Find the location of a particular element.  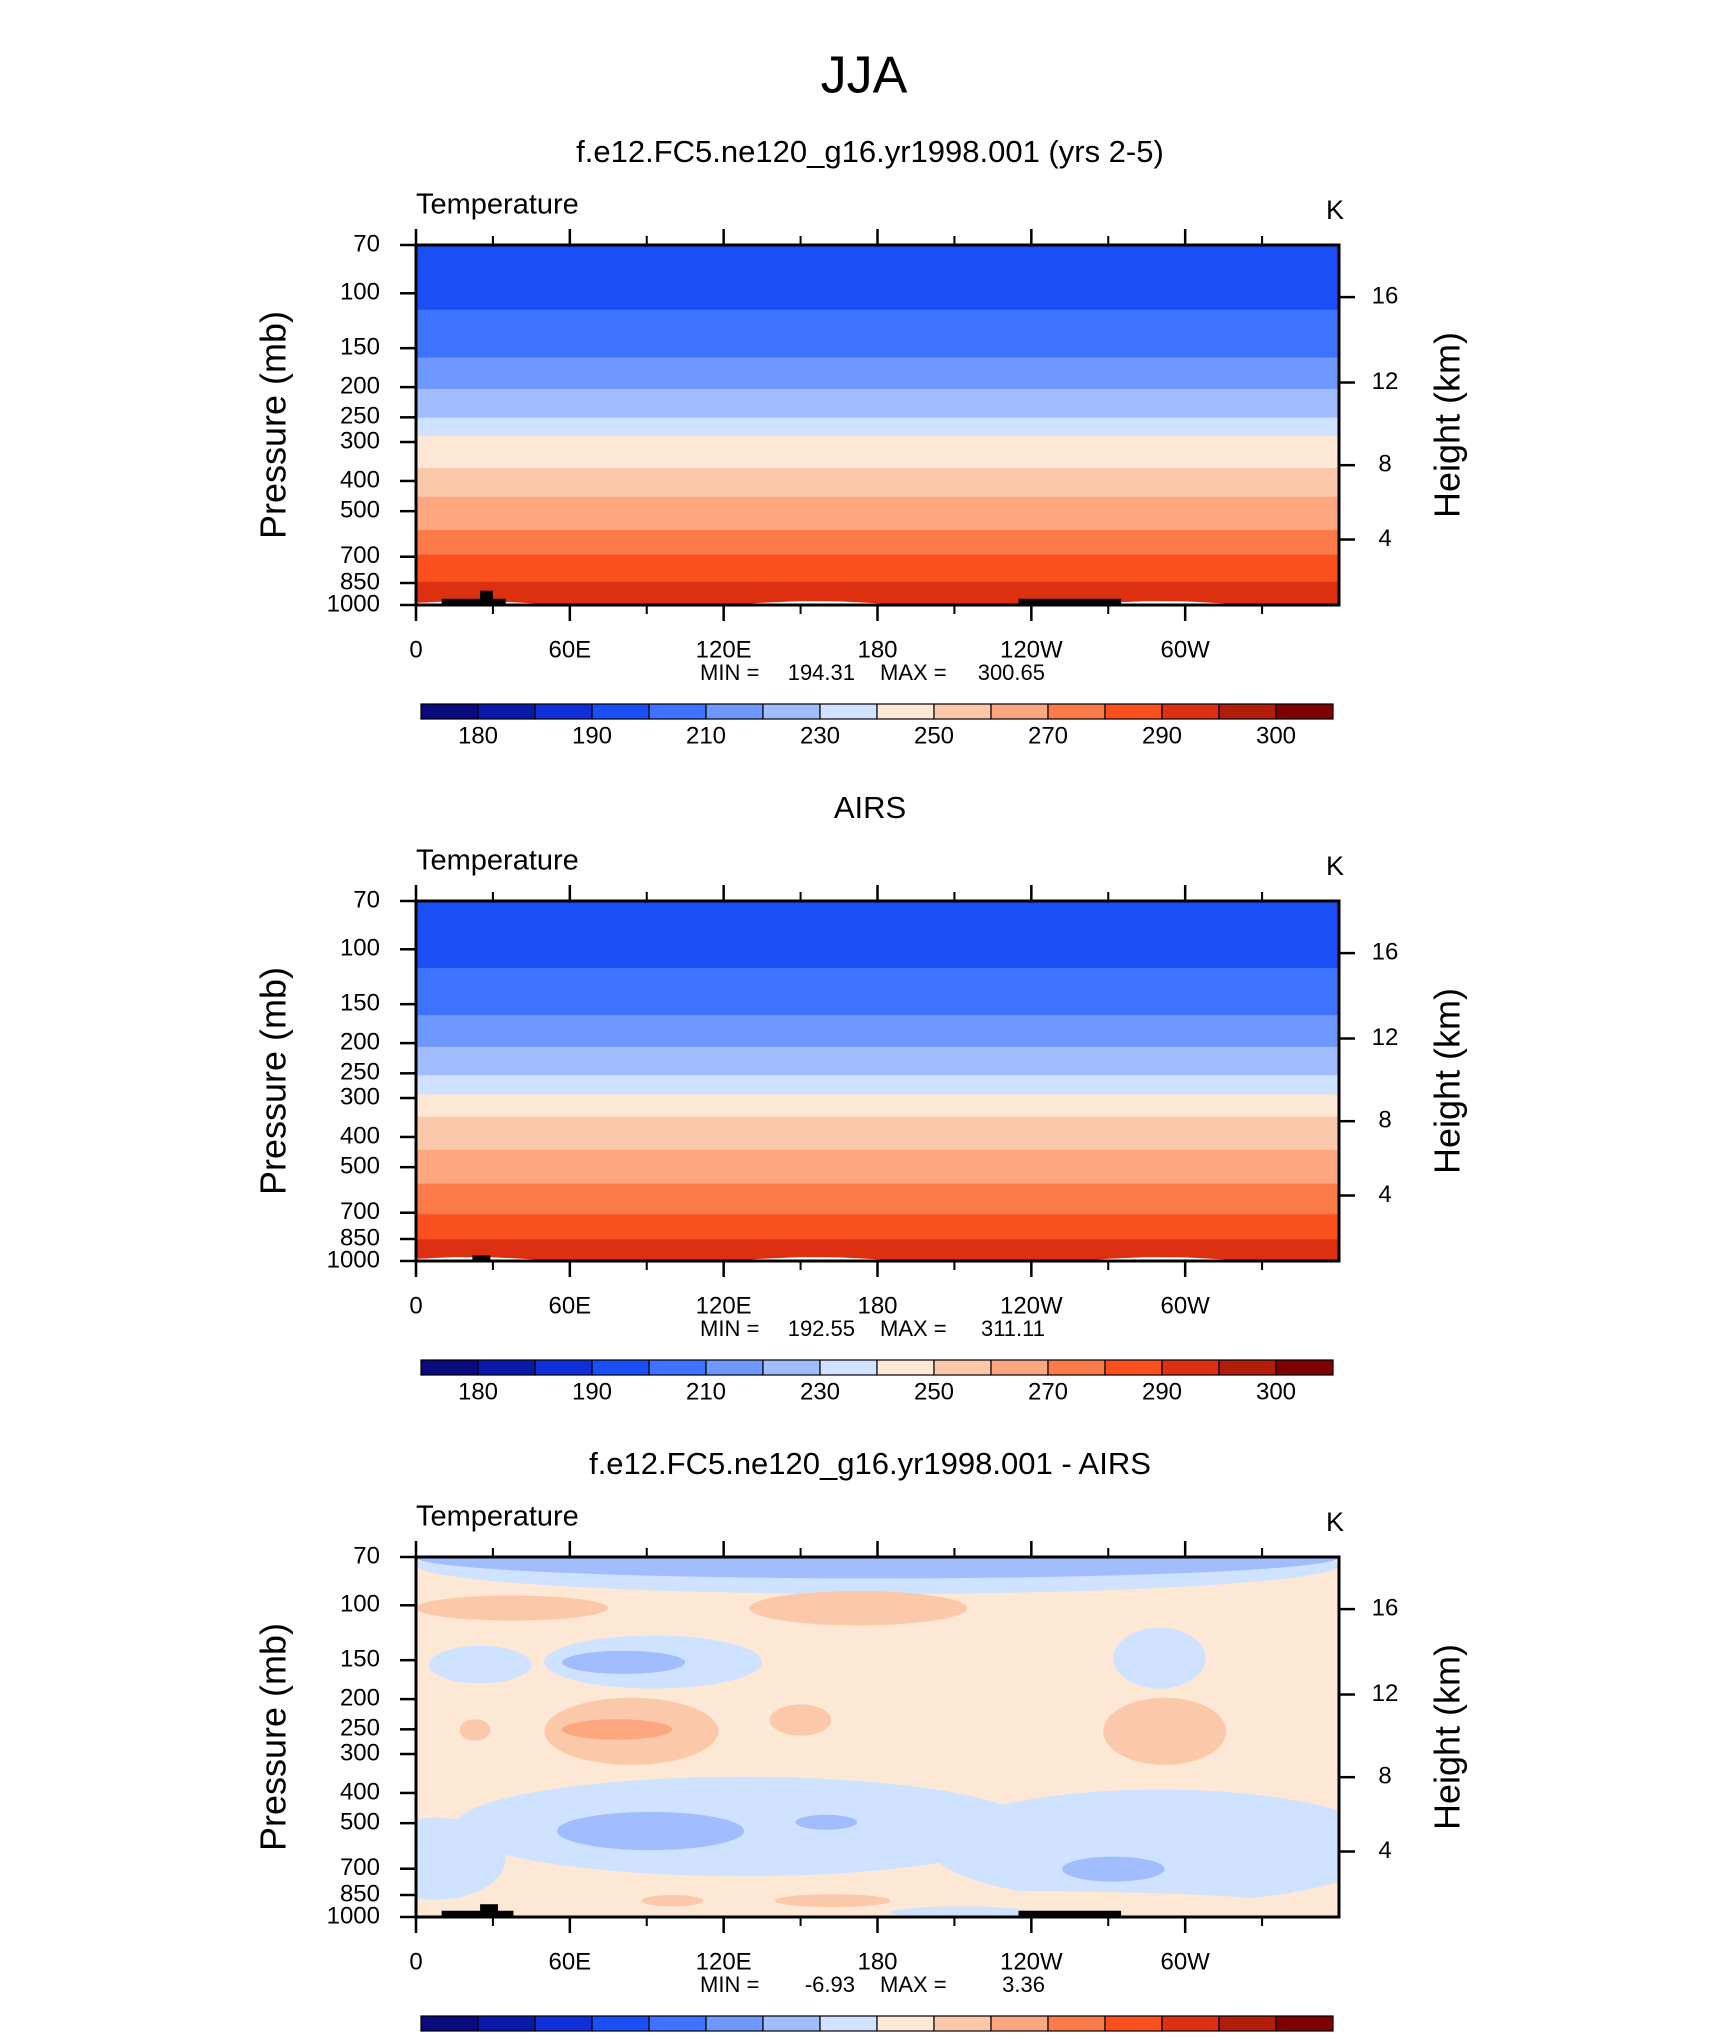

panel-title: f.e12.FC5.ne120_g16.yr1998.001 - AIRS is located at coordinates (870, 1463).